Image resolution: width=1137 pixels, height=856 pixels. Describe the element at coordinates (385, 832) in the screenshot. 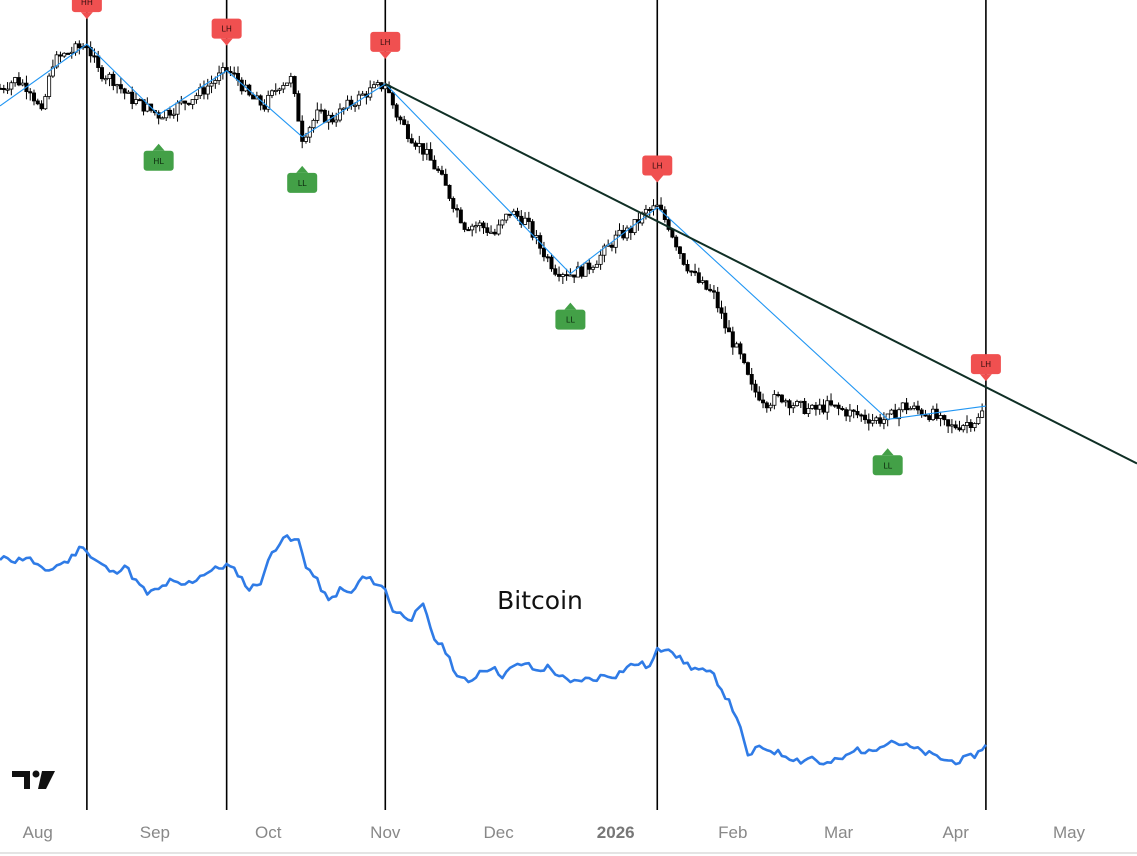

I see `x-tick-label: Nov` at that location.